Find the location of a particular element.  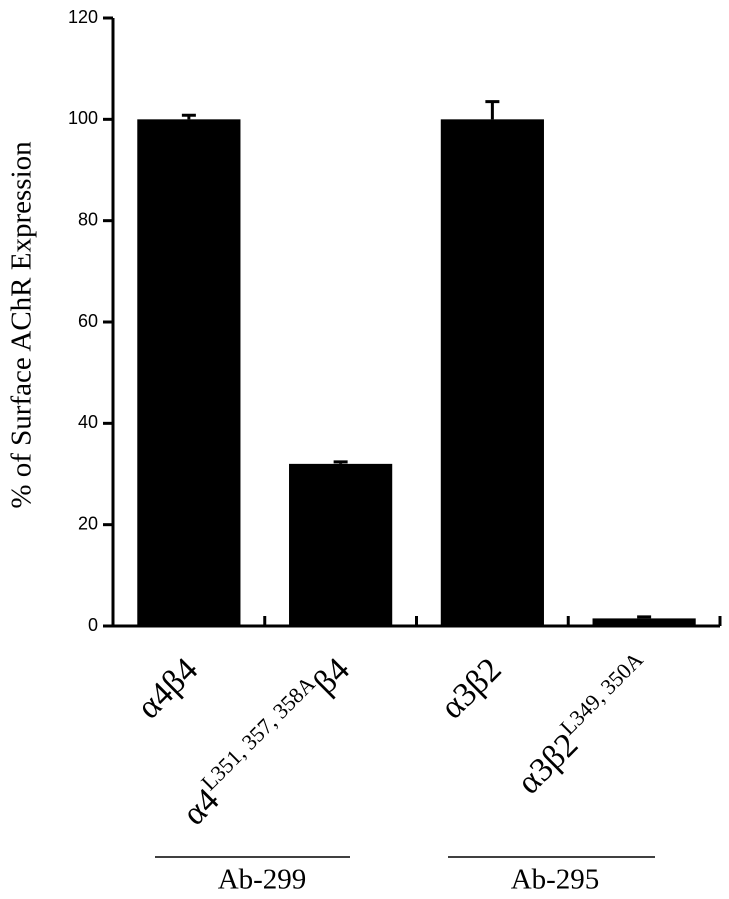

x-tick-label: α3β2L349, 350A is located at coordinates (583, 724).